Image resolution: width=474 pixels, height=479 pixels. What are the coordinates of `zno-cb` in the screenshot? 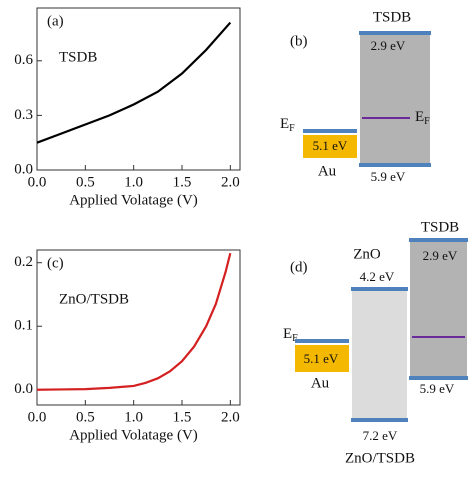 It's located at (379, 289).